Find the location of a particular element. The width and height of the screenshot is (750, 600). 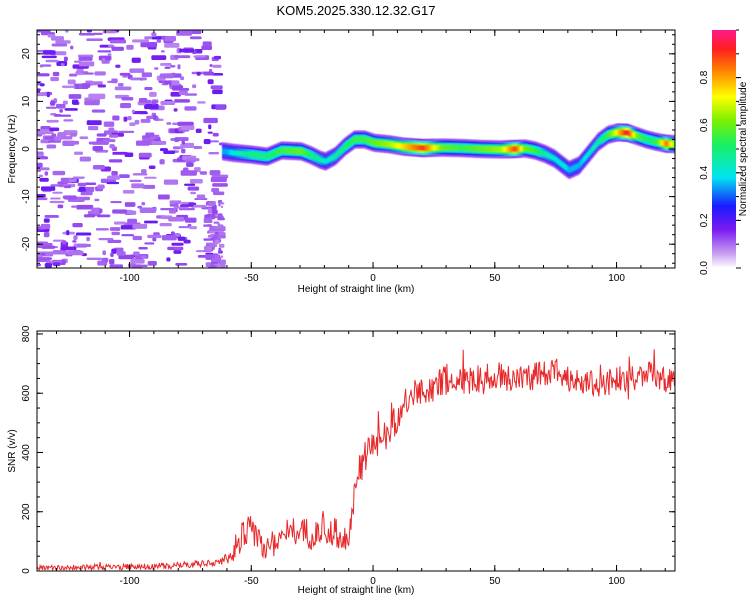

colorbar-tick-label: 0.0 is located at coordinates (704, 268).